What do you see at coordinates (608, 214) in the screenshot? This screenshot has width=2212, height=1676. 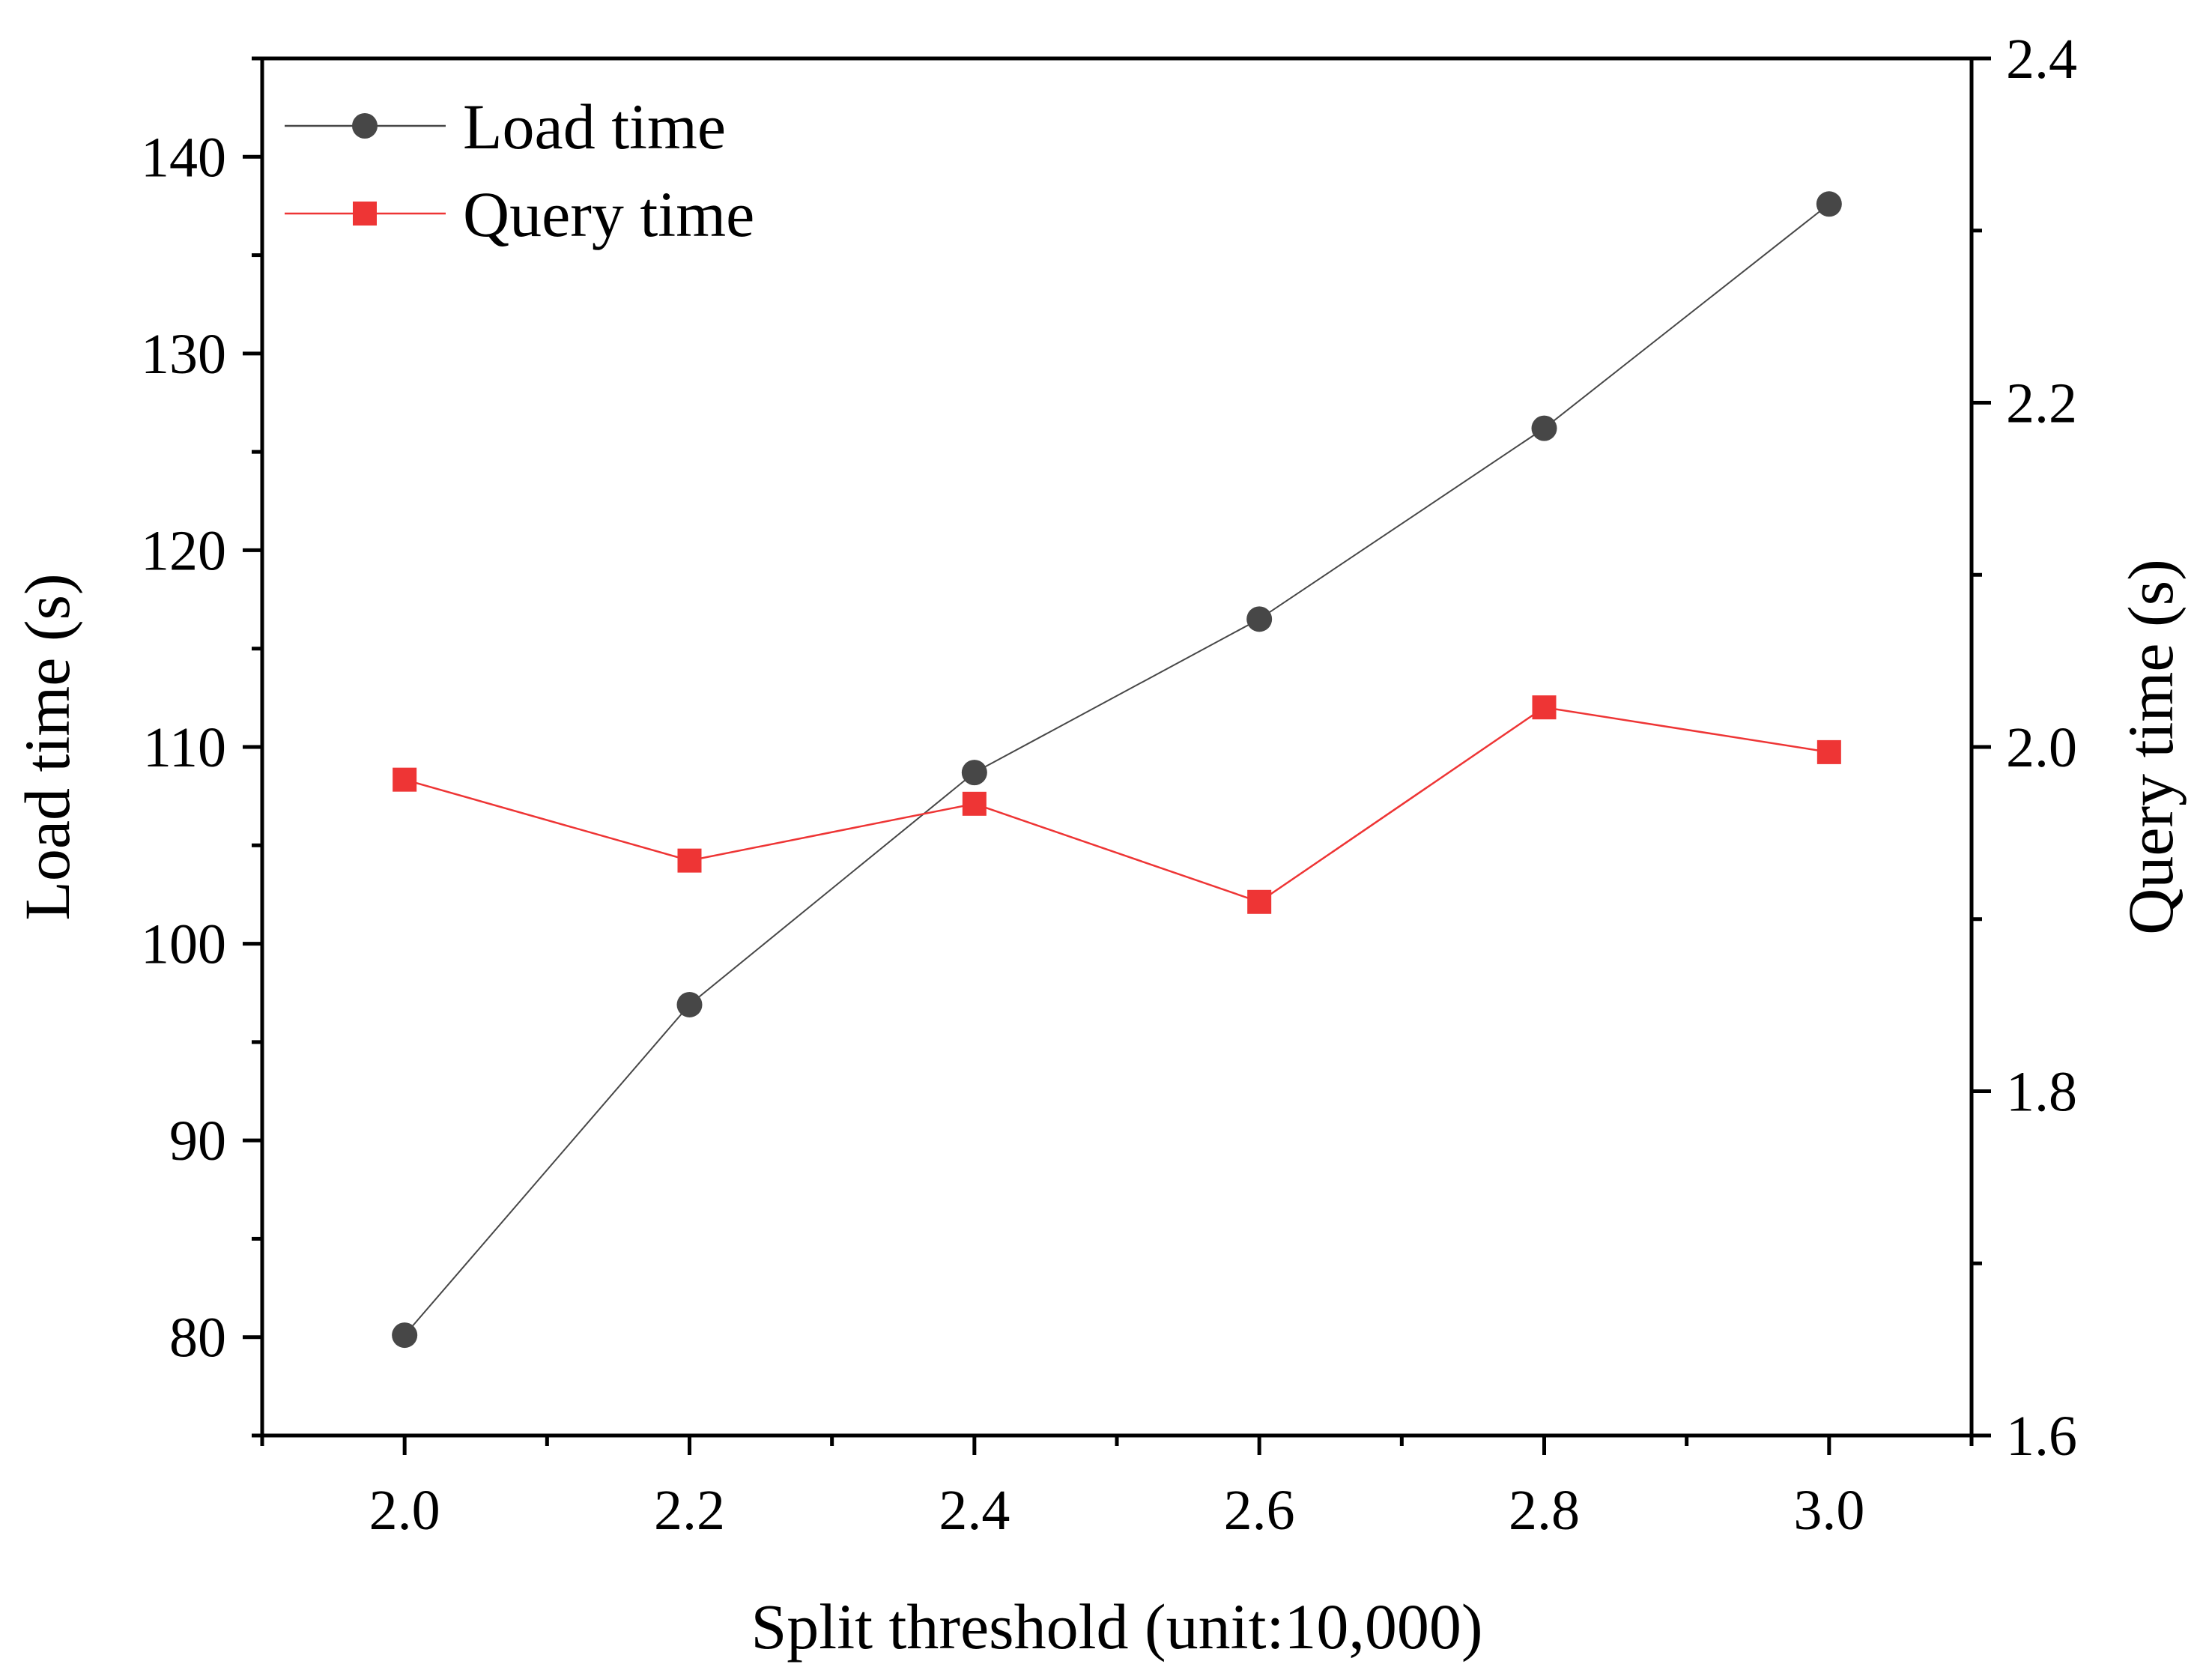 I see `legend-label-query-time: Query time` at bounding box center [608, 214].